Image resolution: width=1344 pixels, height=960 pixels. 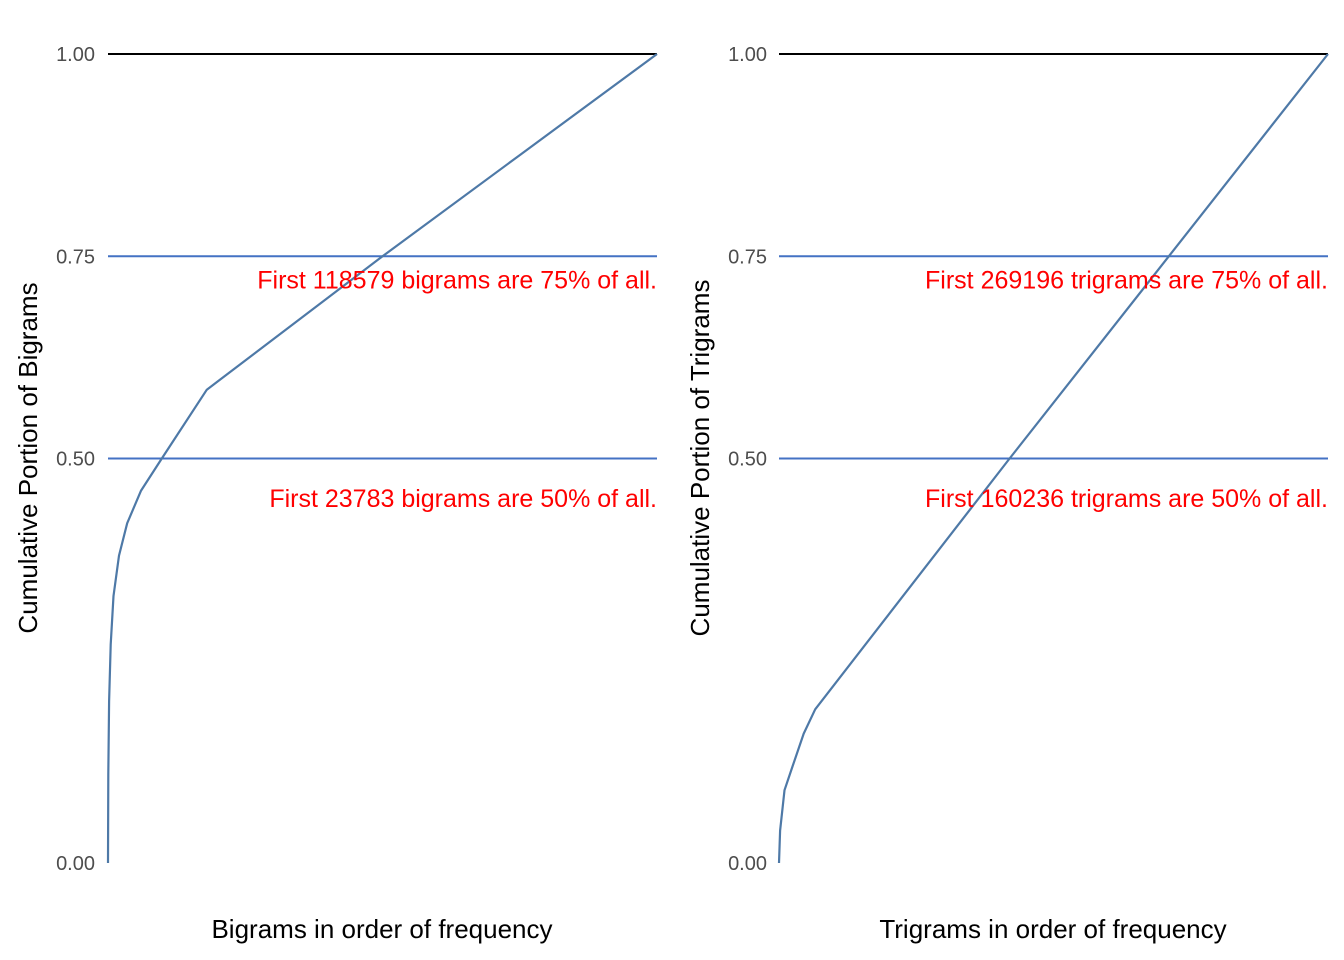 What do you see at coordinates (381, 929) in the screenshot?
I see `x-axis-title: Bigrams in order of frequency` at bounding box center [381, 929].